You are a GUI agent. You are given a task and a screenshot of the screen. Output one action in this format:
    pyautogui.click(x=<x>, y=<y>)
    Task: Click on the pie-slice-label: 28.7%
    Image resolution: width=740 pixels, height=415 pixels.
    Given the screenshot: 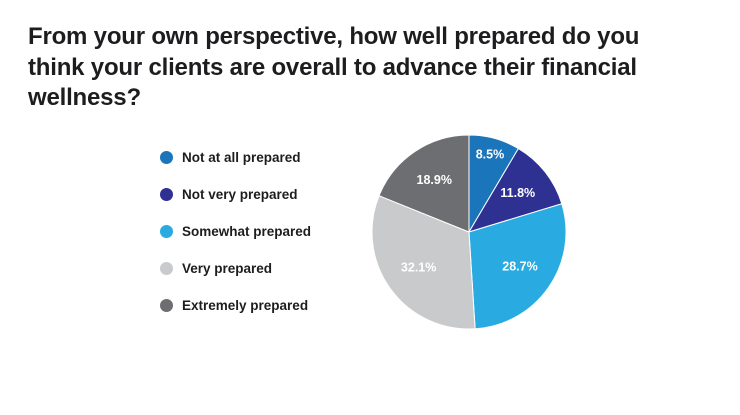 What is the action you would take?
    pyautogui.click(x=519, y=266)
    